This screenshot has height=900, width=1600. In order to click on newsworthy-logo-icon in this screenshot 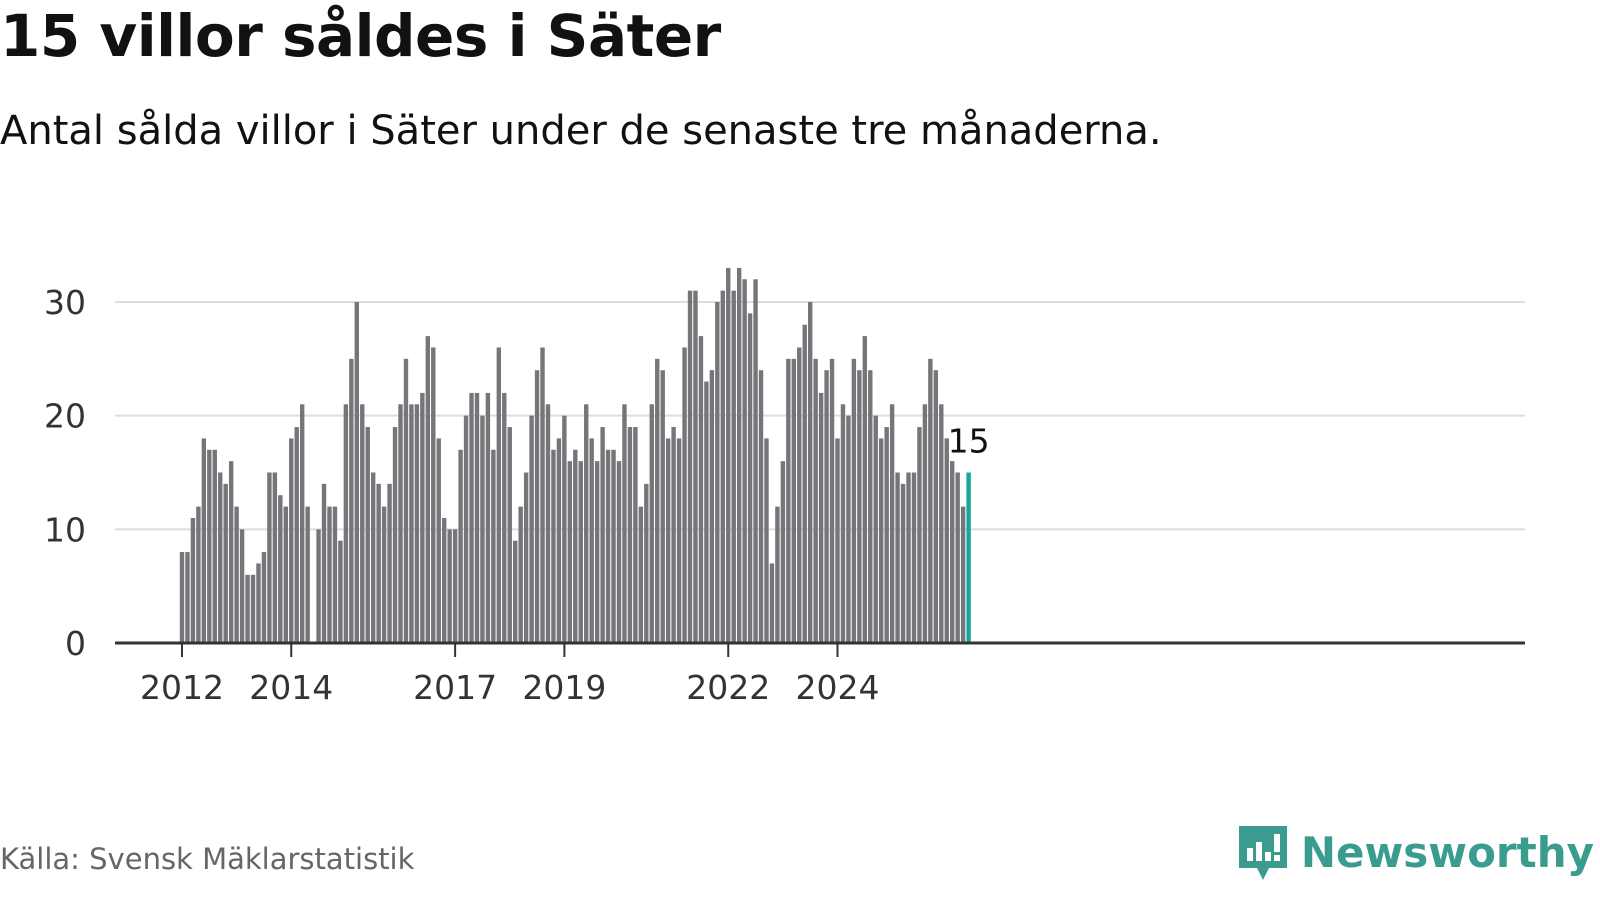, I will do `click(1262, 853)`.